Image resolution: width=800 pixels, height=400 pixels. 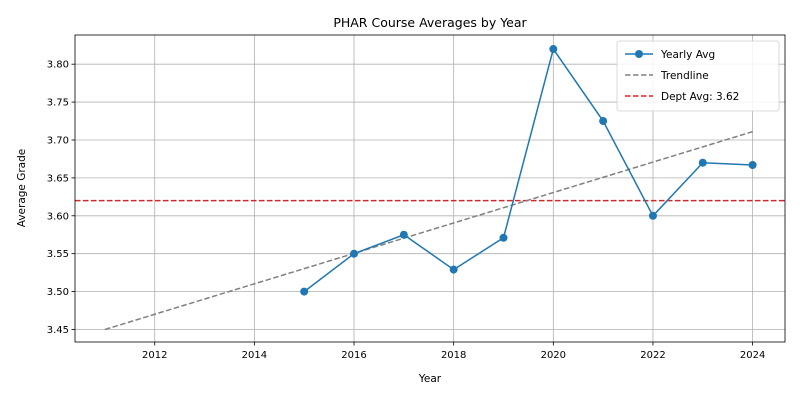 What do you see at coordinates (652, 355) in the screenshot?
I see `x-tick-label: 2022` at bounding box center [652, 355].